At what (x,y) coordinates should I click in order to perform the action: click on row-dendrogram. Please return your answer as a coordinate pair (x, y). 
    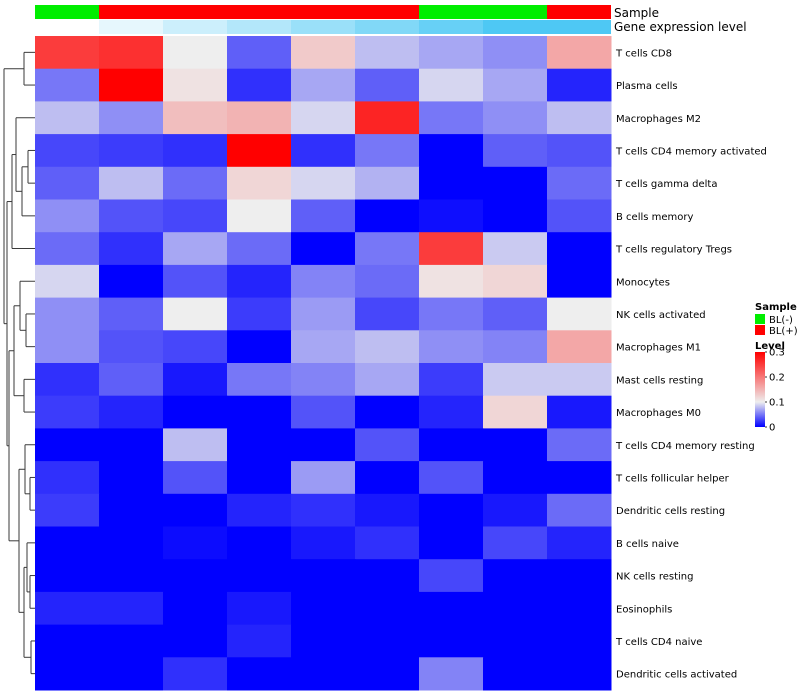
    Looking at the image, I should click on (19, 363).